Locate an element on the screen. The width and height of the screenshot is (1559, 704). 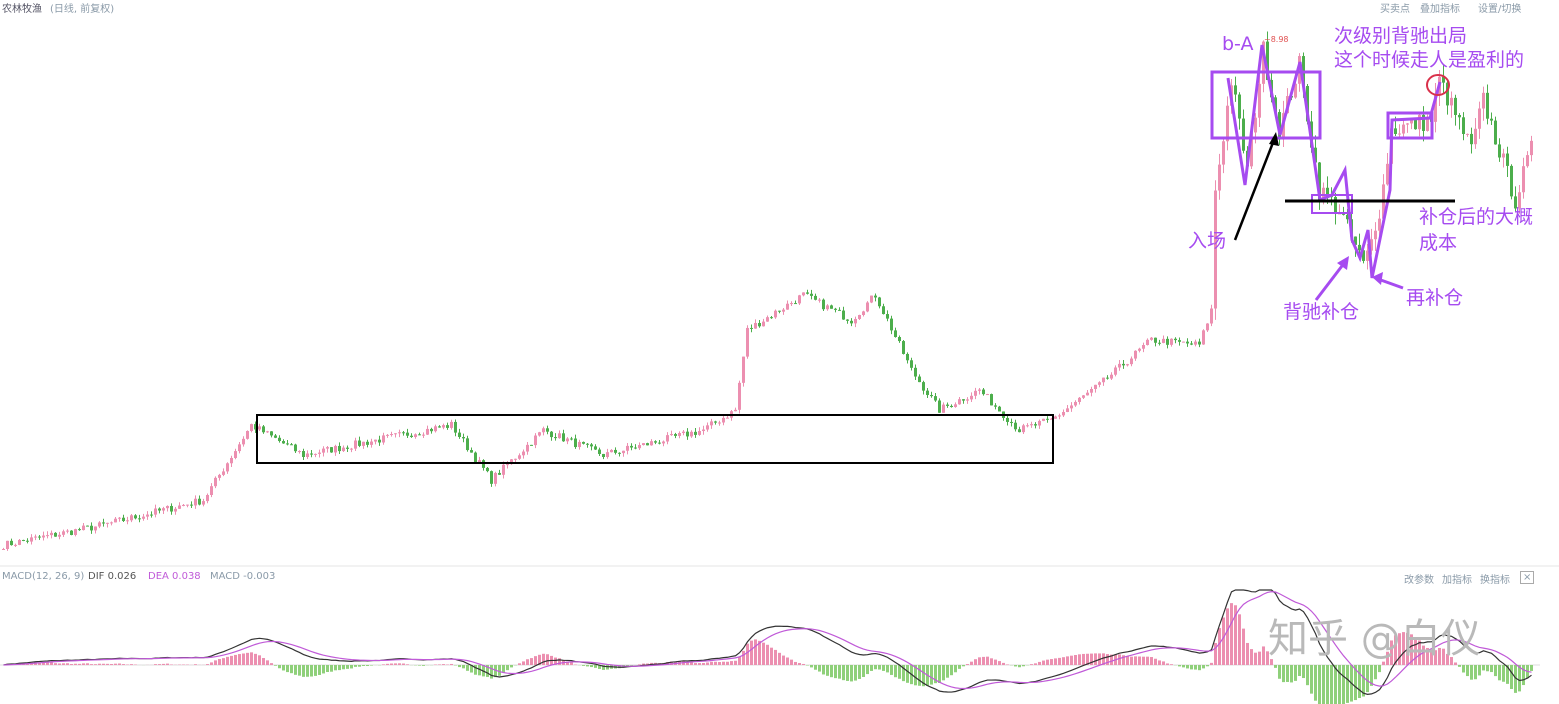
indicator-name: MACD(12, 26, 9) is located at coordinates (43, 576).